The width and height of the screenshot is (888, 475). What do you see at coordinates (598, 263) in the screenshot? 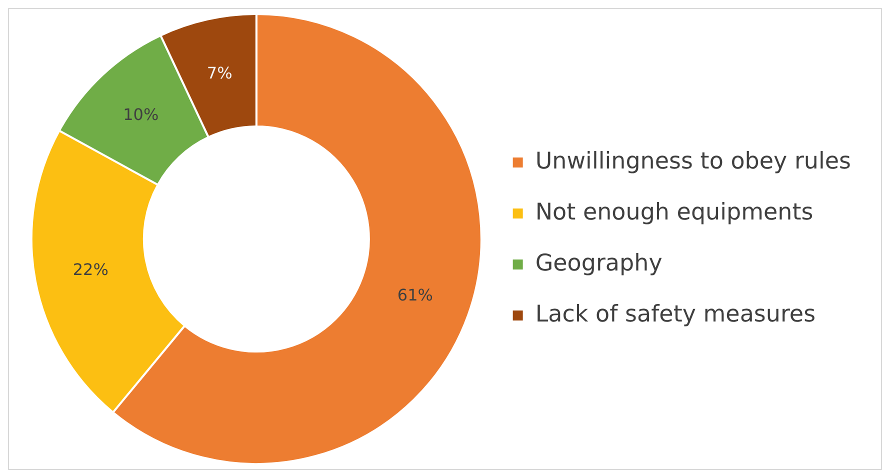
I see `legend-label: Geography` at bounding box center [598, 263].